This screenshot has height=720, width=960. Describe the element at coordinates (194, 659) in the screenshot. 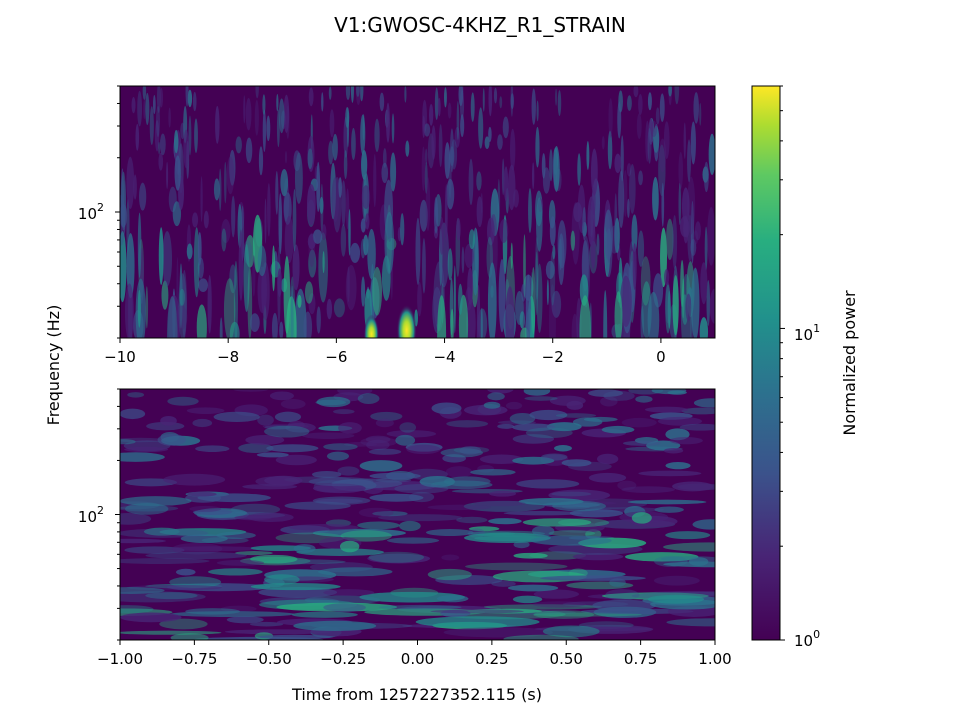

I see `x-tick-label: −0.75` at that location.